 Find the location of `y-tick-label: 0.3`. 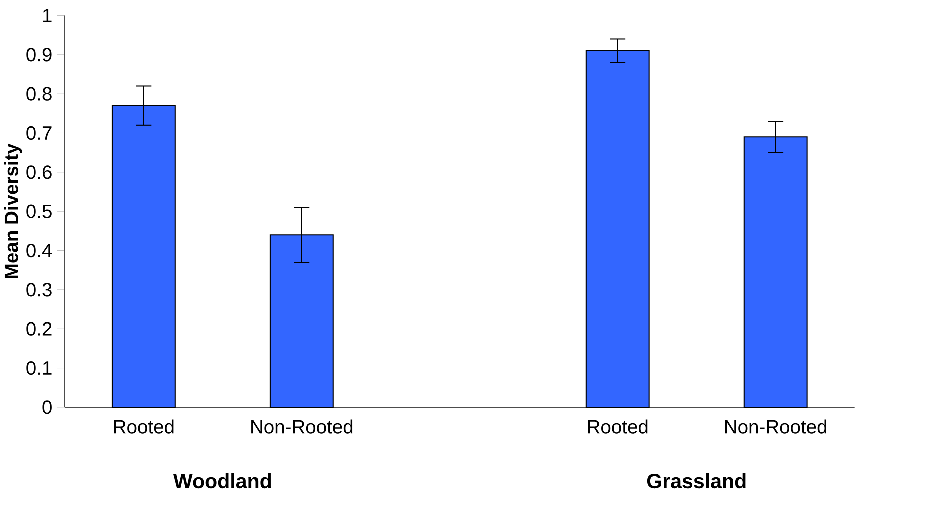

y-tick-label: 0.3 is located at coordinates (39, 290).